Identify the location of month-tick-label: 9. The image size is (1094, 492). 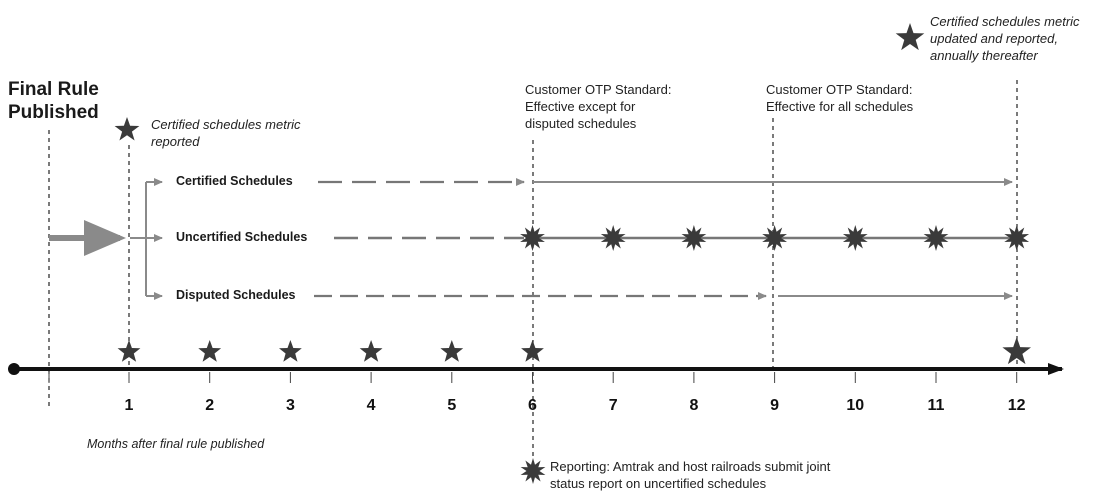
(775, 405).